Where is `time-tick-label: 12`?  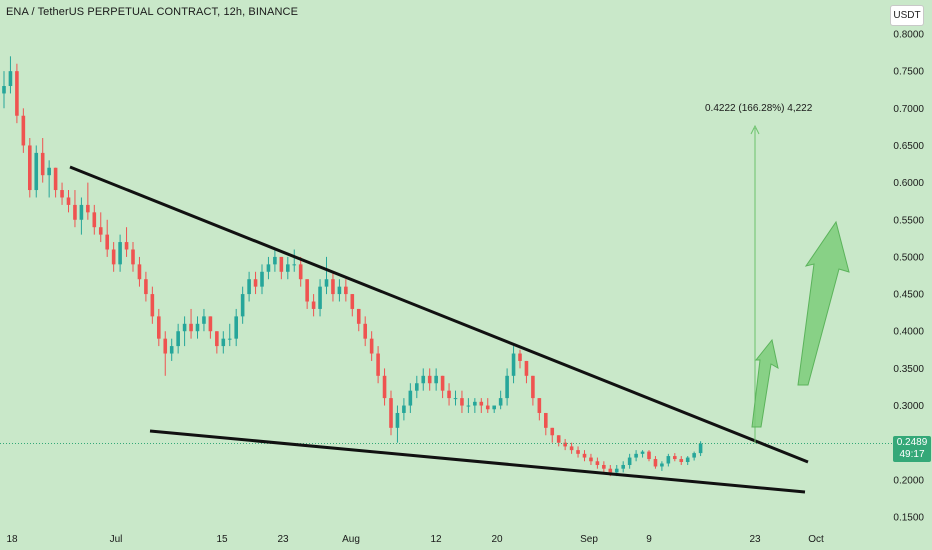 time-tick-label: 12 is located at coordinates (436, 539).